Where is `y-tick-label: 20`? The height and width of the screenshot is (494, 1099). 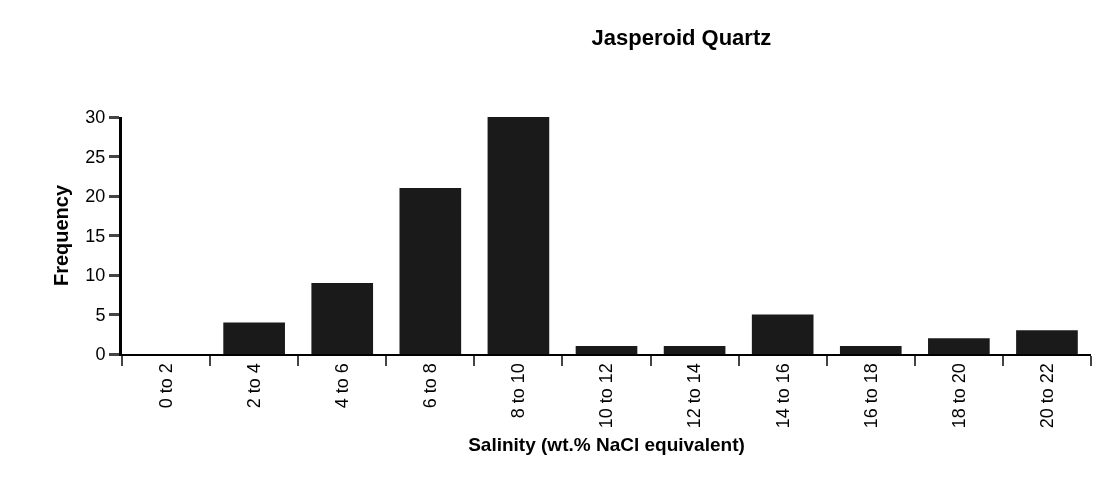 y-tick-label: 20 is located at coordinates (95, 196).